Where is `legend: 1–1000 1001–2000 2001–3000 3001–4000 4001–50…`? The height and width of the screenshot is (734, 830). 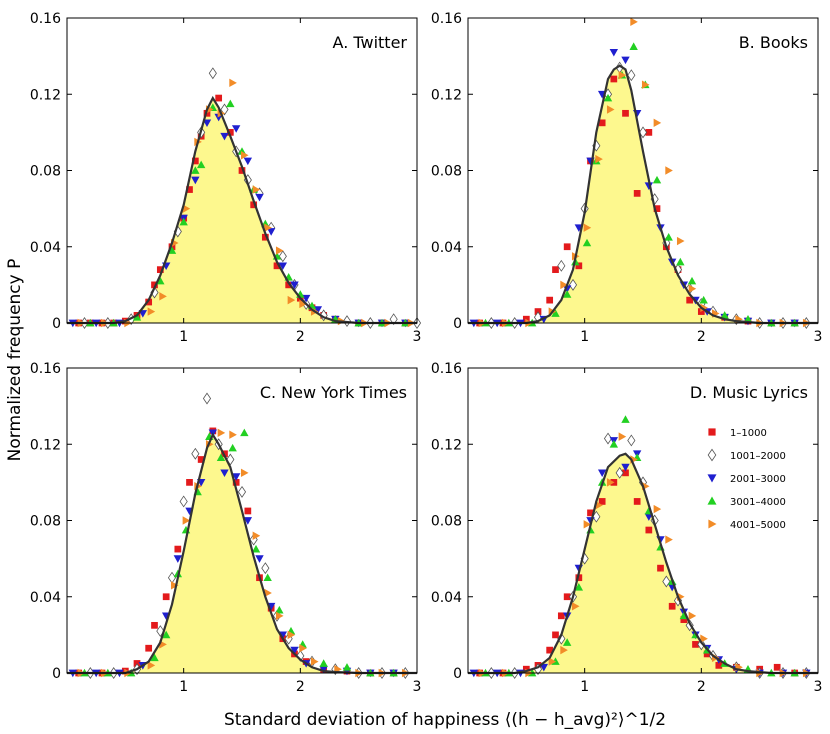 legend: 1–1000 1001–2000 2001–3000 3001–4000 4001–50… is located at coordinates (746, 479).